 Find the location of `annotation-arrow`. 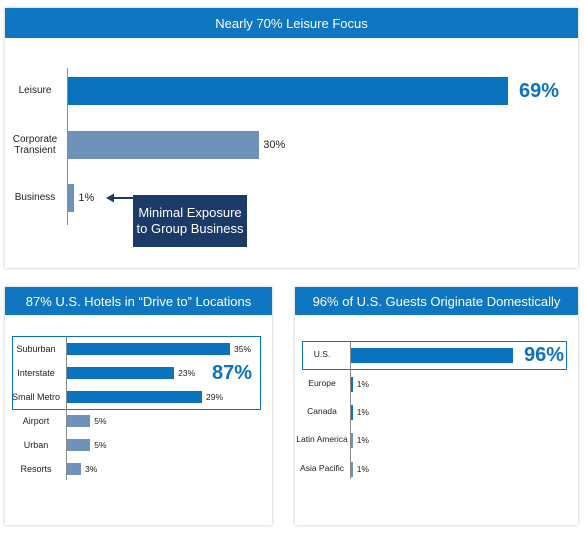

annotation-arrow is located at coordinates (119, 198).